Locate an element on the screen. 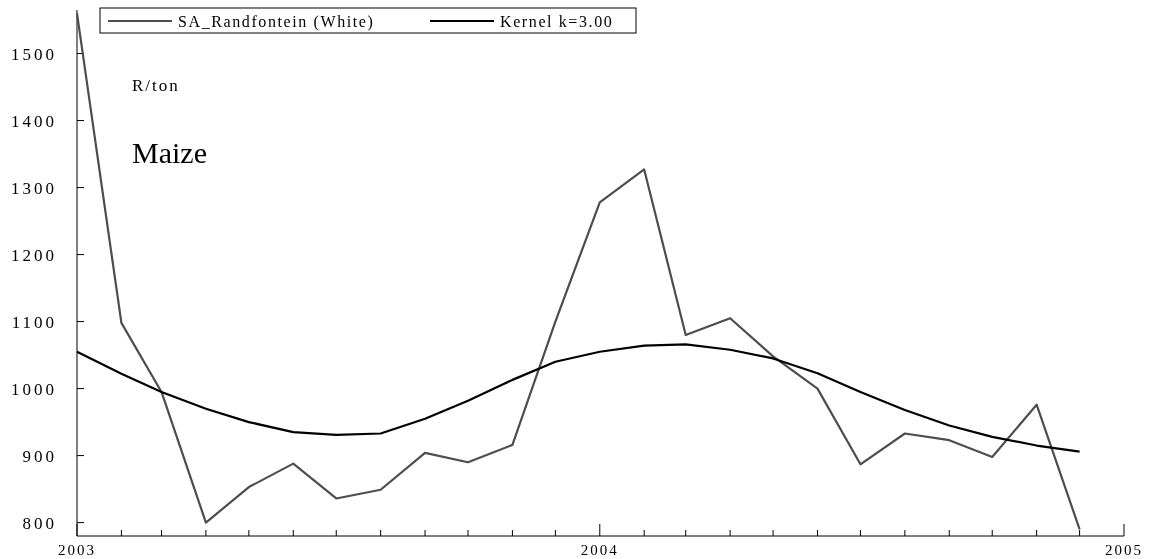 The height and width of the screenshot is (559, 1156). y-tick-label: 1500 is located at coordinates (34, 54).